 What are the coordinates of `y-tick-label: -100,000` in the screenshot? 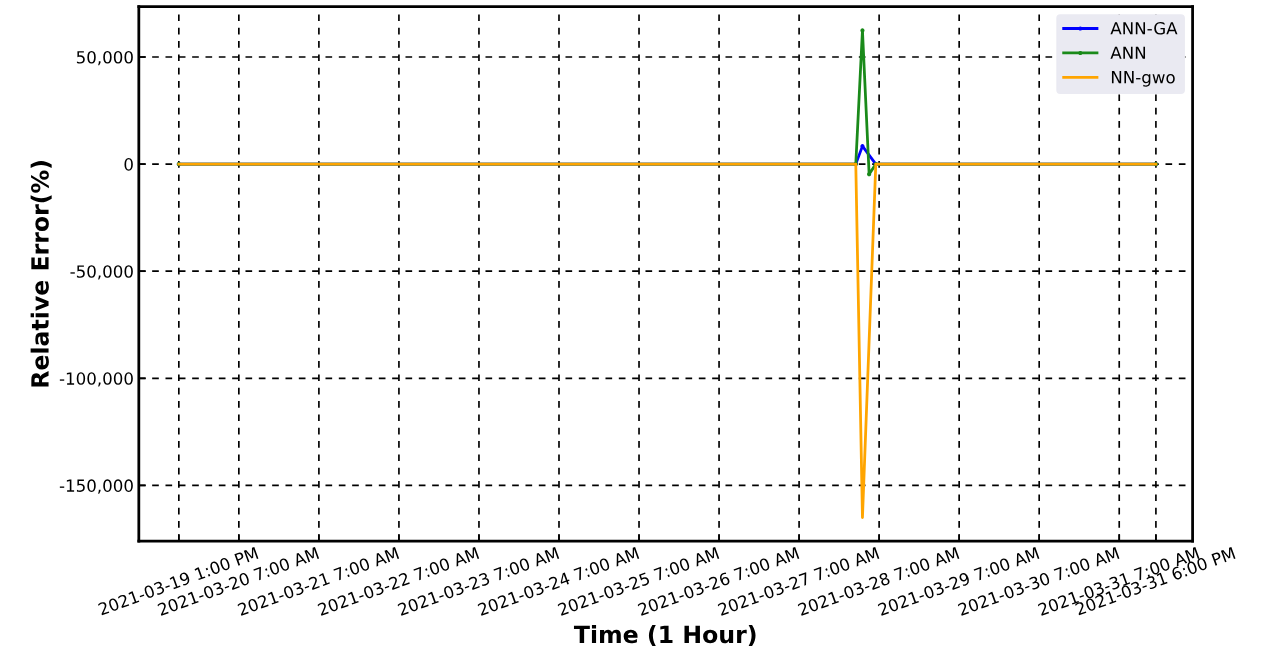 It's located at (96, 379).